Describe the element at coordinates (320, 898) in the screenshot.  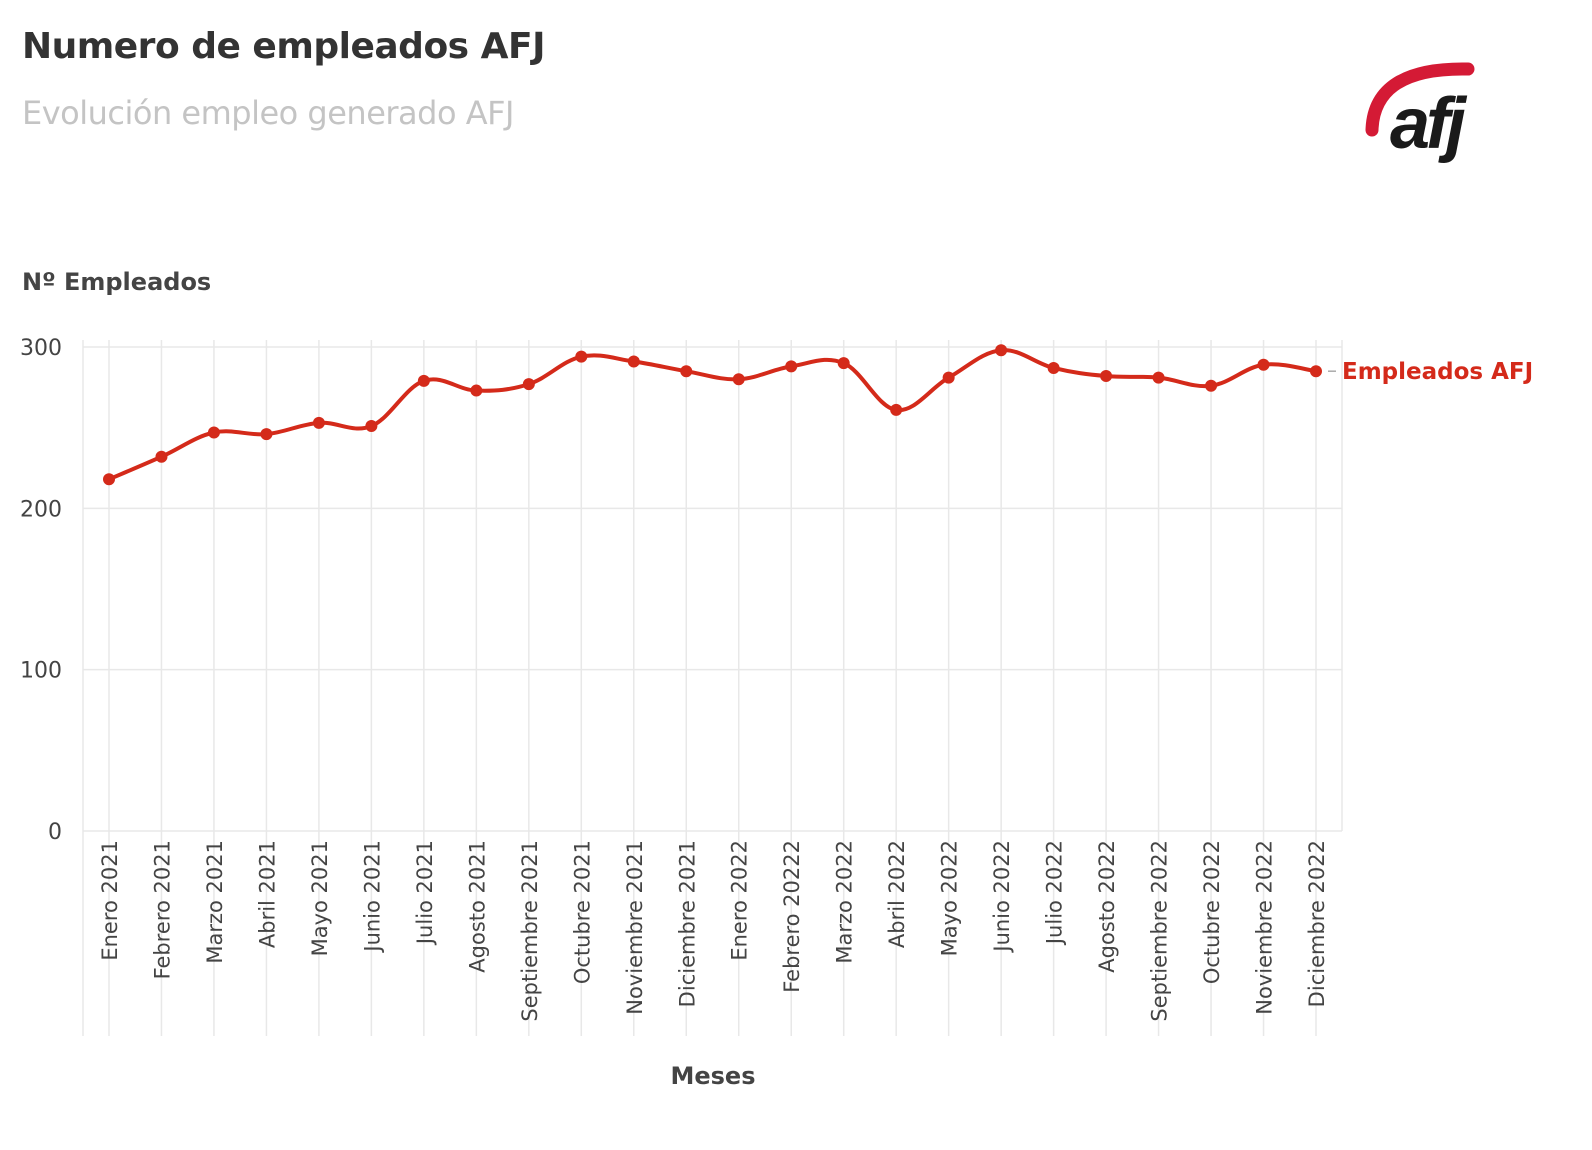
I see `x-tick-label: Mayo 2021` at that location.